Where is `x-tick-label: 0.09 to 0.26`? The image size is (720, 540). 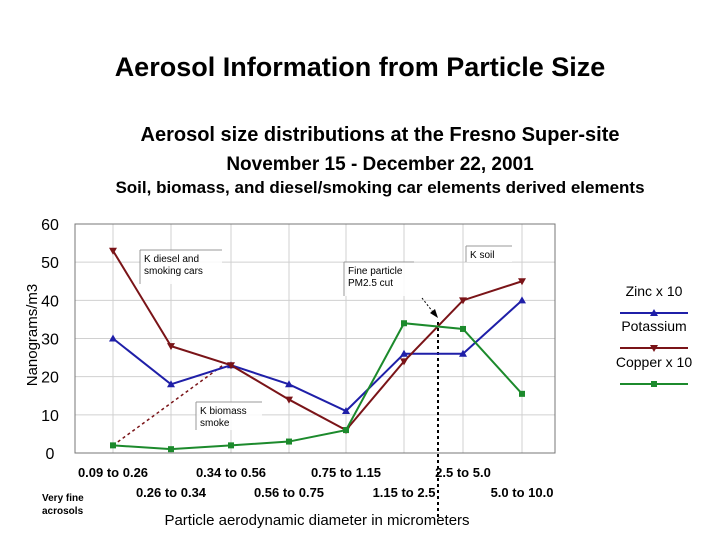
x-tick-label: 0.09 to 0.26 is located at coordinates (113, 472).